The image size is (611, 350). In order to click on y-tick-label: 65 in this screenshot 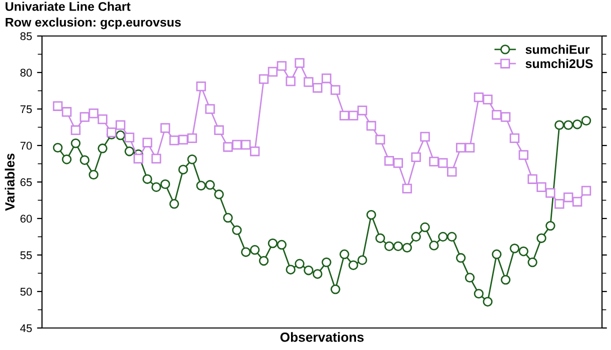, I will do `click(26, 182)`.